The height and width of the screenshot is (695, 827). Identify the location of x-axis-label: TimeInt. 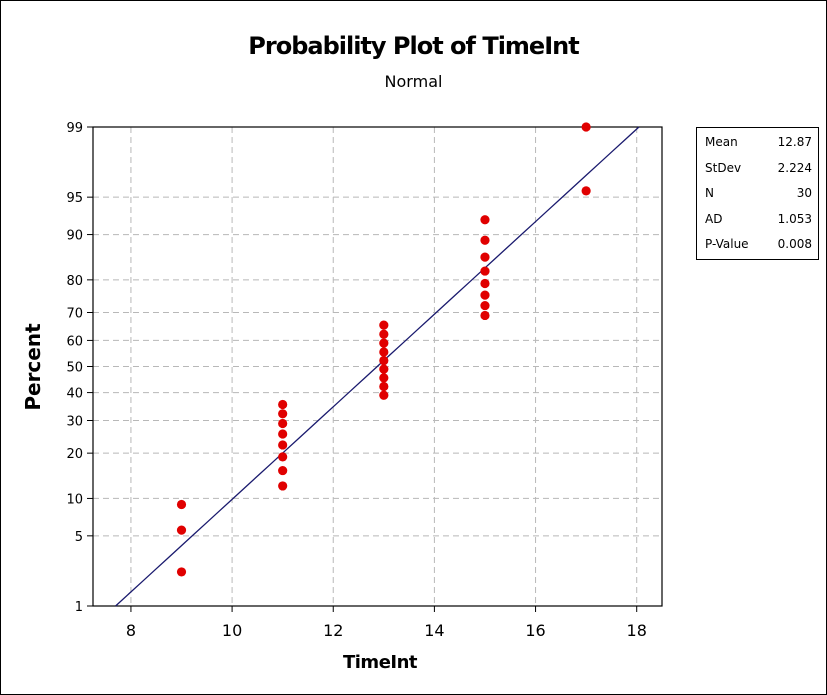
(380, 662).